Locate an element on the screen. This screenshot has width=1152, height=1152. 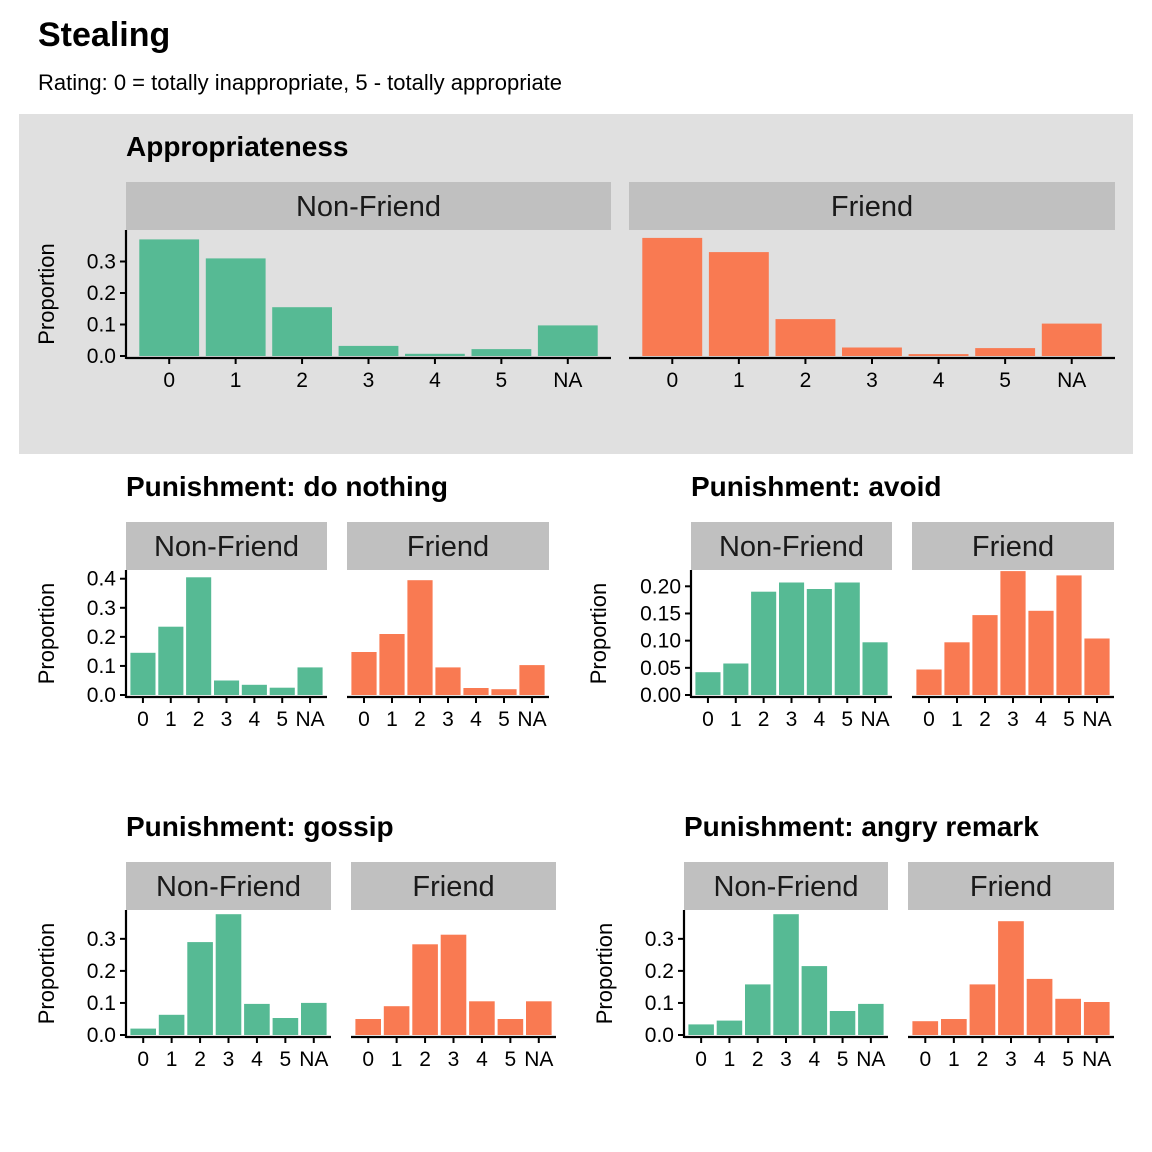
panel-title: Punishment: gossip is located at coordinates (260, 826).